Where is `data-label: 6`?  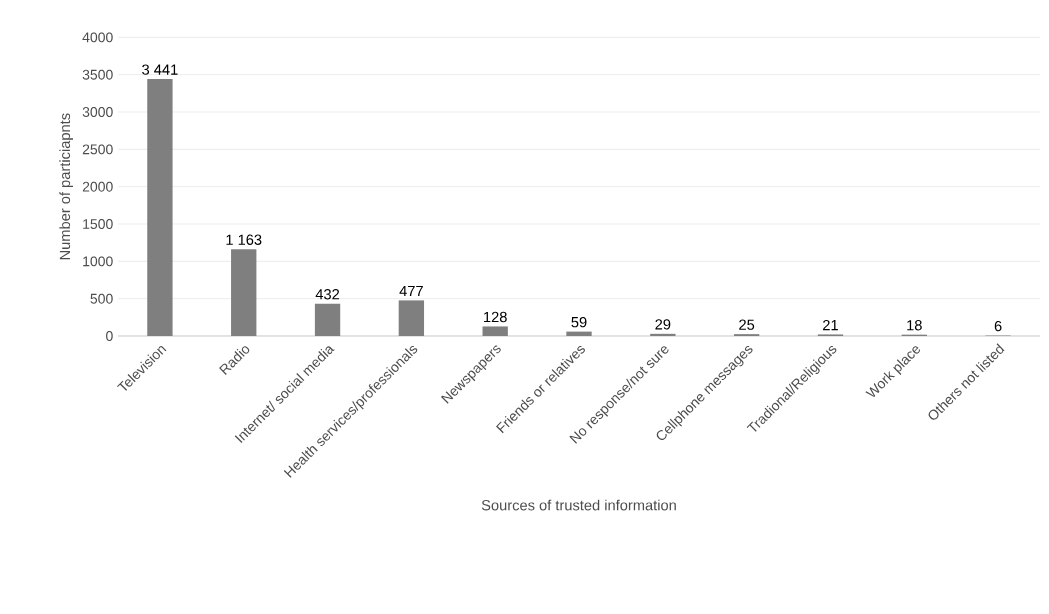
data-label: 6 is located at coordinates (998, 326).